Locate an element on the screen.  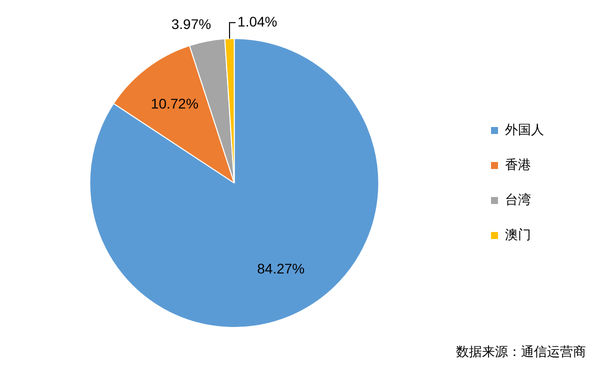
legend-label: 澳门 is located at coordinates (518, 234).